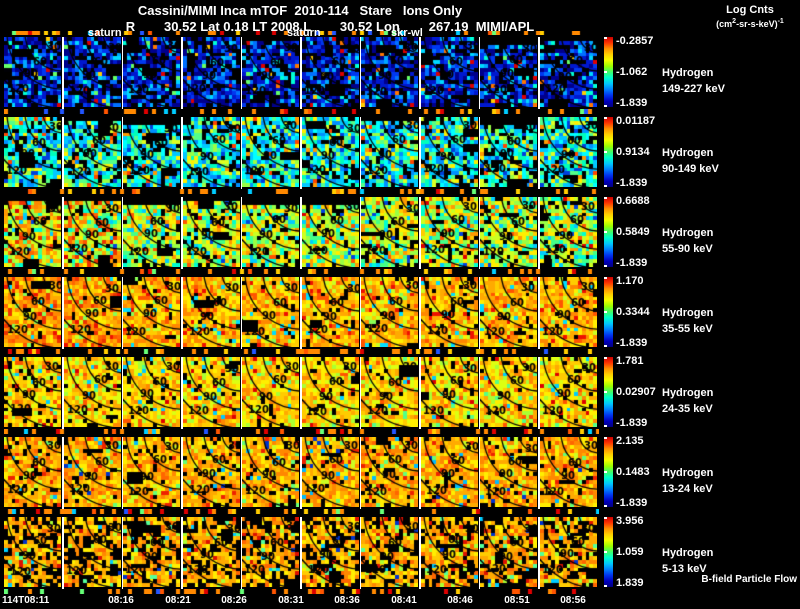  What do you see at coordinates (693, 89) in the screenshot?
I see `energy-label: 149-227 keV` at bounding box center [693, 89].